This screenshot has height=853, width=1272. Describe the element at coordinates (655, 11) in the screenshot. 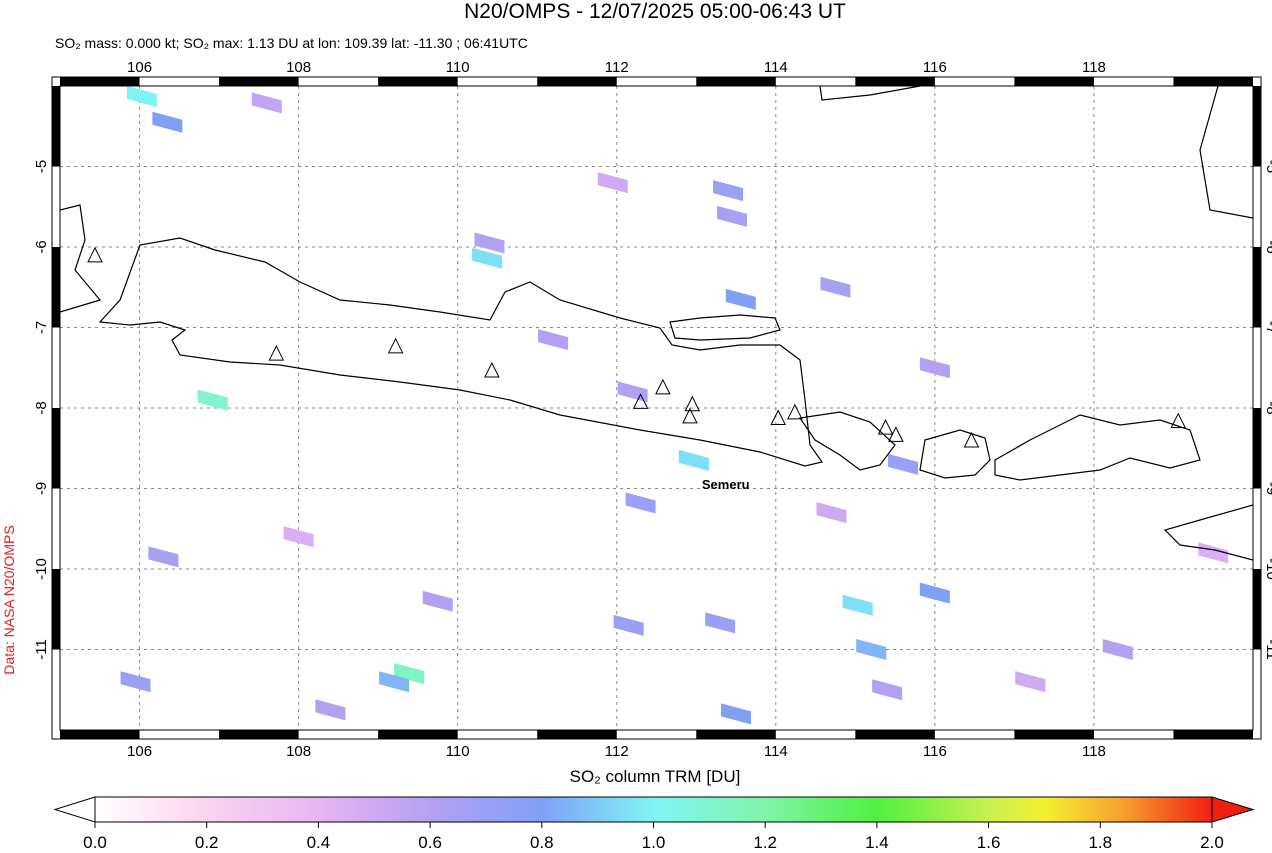

I see `title: N20/OMPS - 12/07/2025 05:00-06:43 UT` at that location.